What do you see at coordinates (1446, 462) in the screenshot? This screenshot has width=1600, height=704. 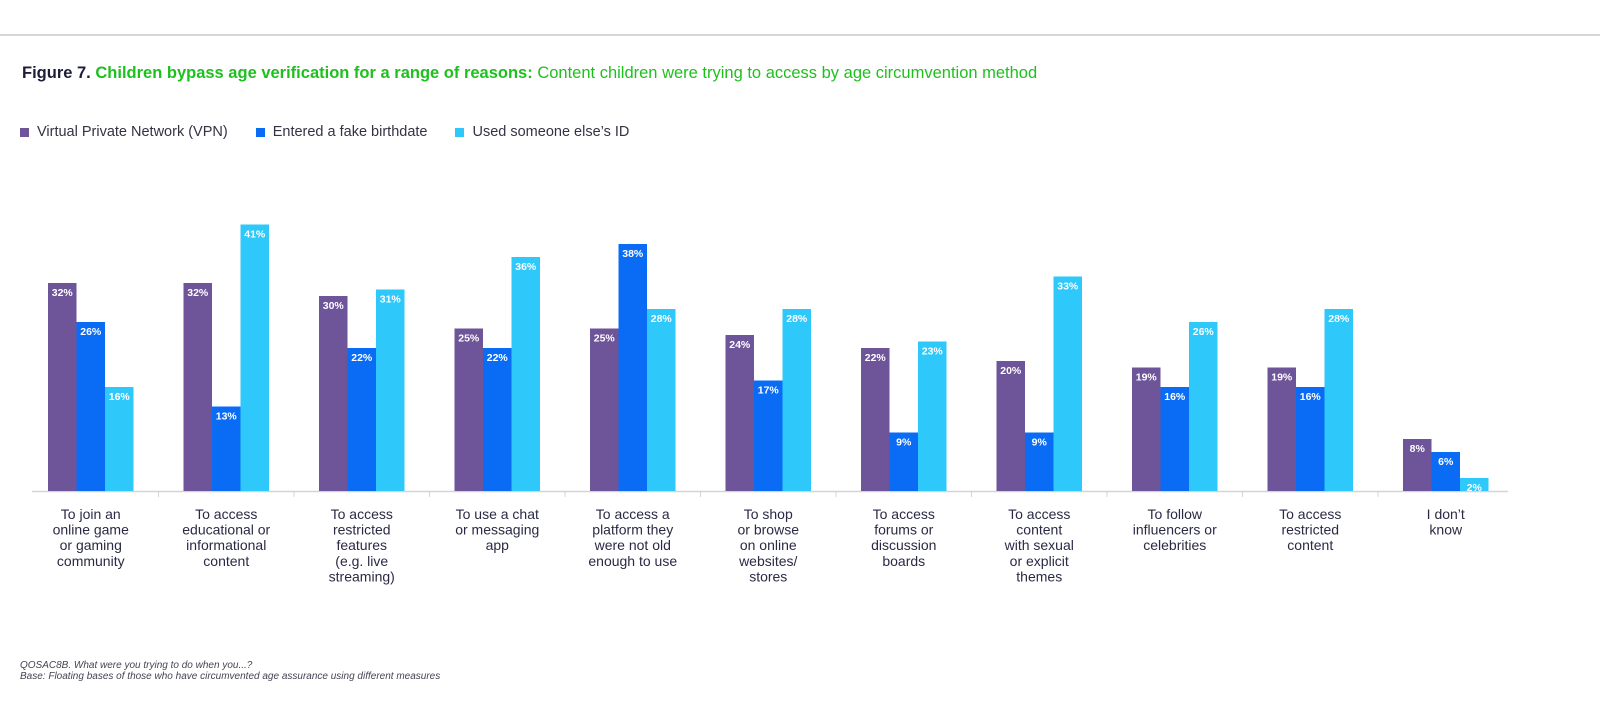 I see `data-label: 6%` at bounding box center [1446, 462].